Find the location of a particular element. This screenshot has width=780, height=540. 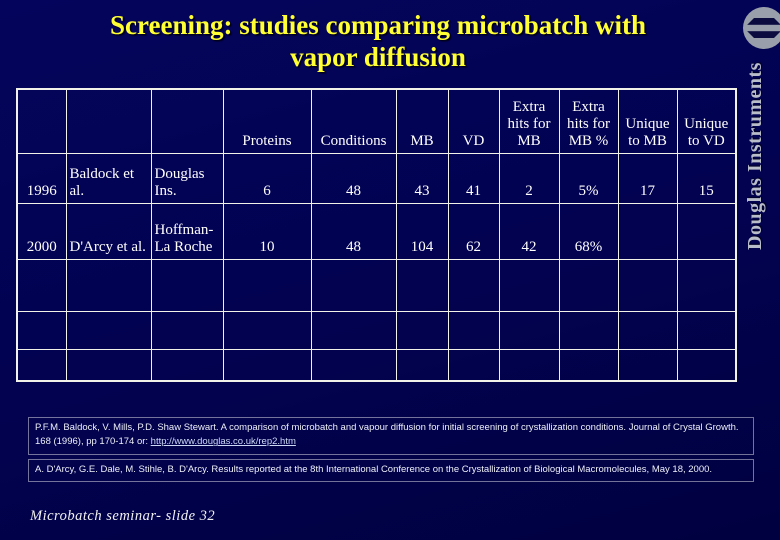

header-cell-vd: VD is located at coordinates (473, 121).